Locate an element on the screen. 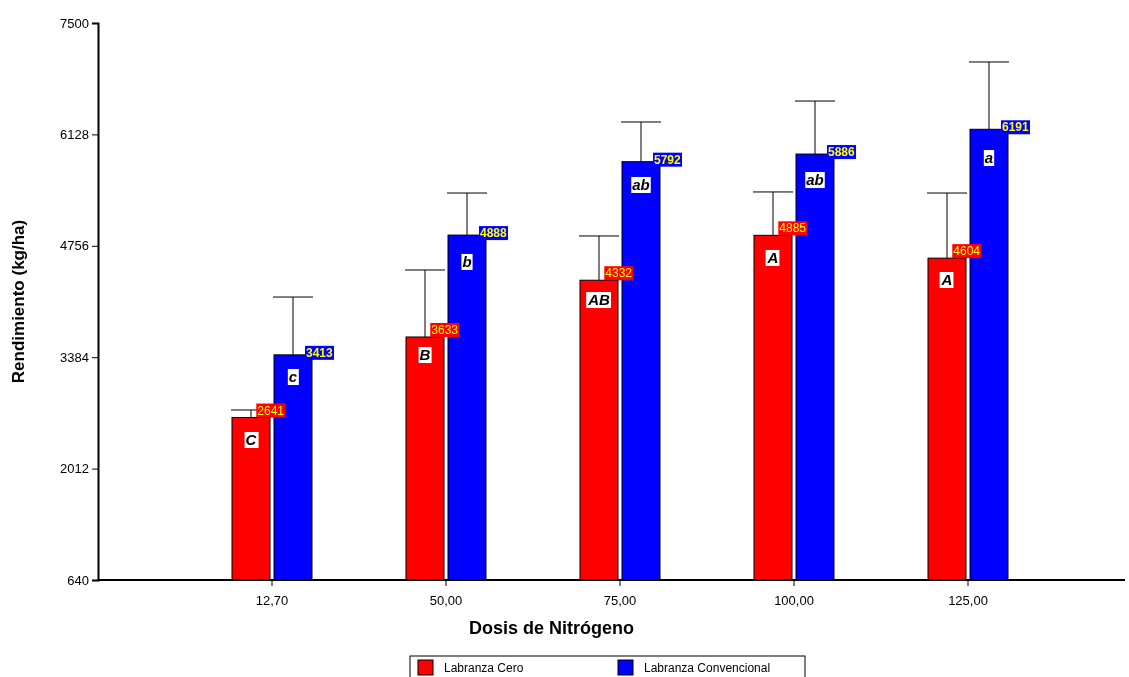 The height and width of the screenshot is (677, 1129). legend-label: Labranza Cero is located at coordinates (484, 668).